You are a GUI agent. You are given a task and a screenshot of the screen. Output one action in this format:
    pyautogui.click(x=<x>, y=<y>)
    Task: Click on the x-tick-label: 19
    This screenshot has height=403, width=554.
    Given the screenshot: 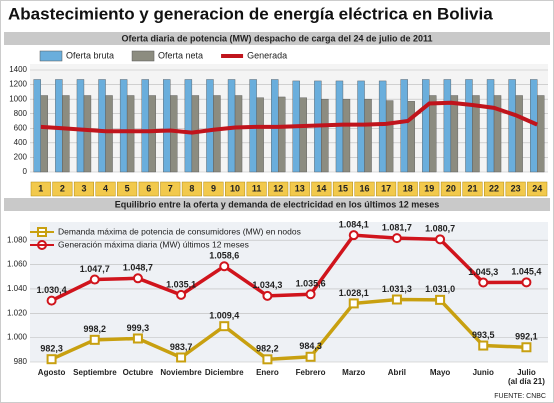 What is the action you would take?
    pyautogui.click(x=429, y=188)
    